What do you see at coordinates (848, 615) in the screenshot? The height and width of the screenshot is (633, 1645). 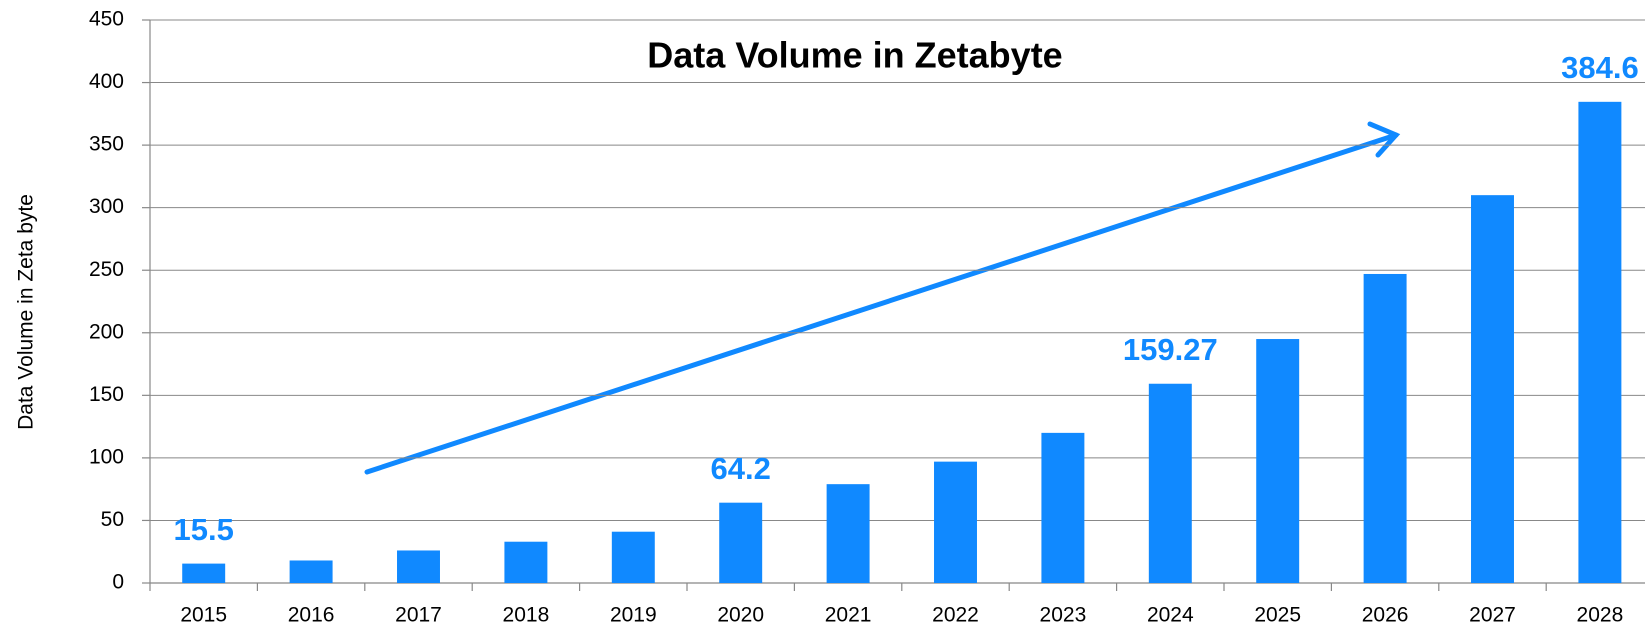 I see `x-tick-label: 2021` at bounding box center [848, 615].